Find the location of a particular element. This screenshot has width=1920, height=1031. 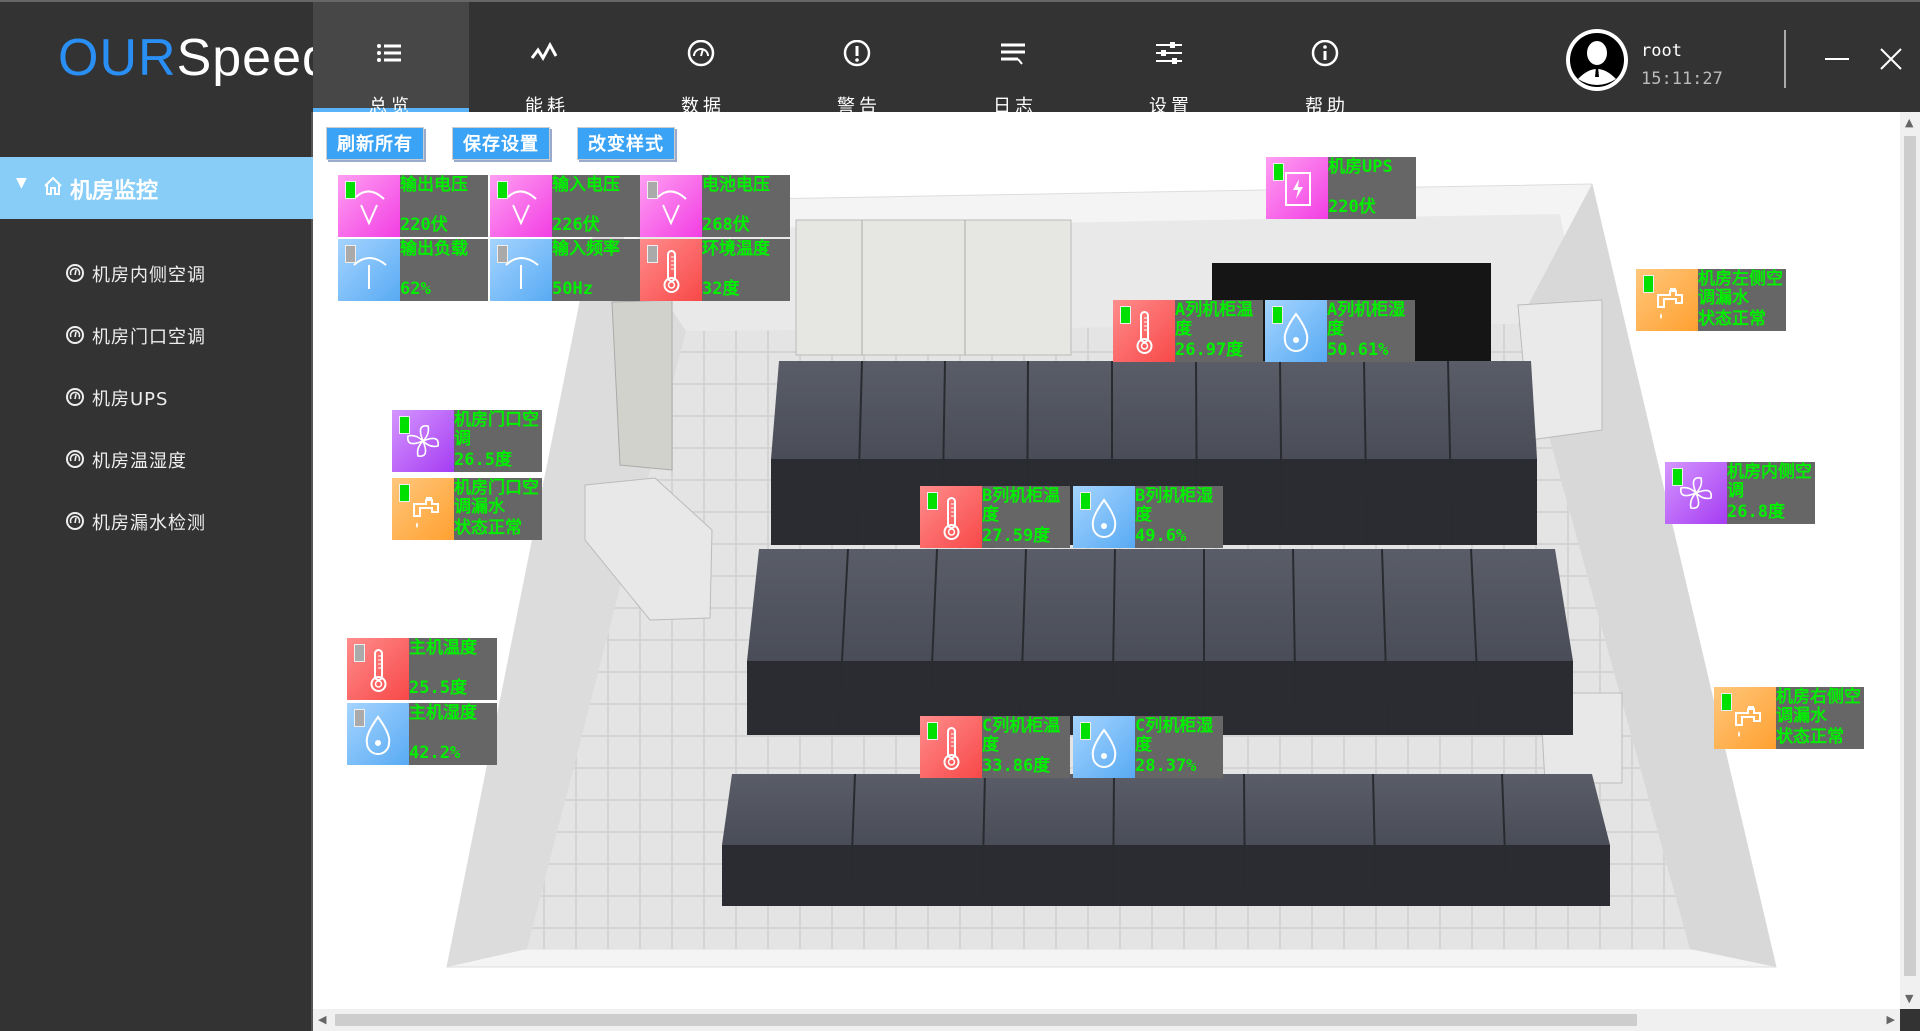

sensor-value: 26.8度 is located at coordinates (1756, 512).